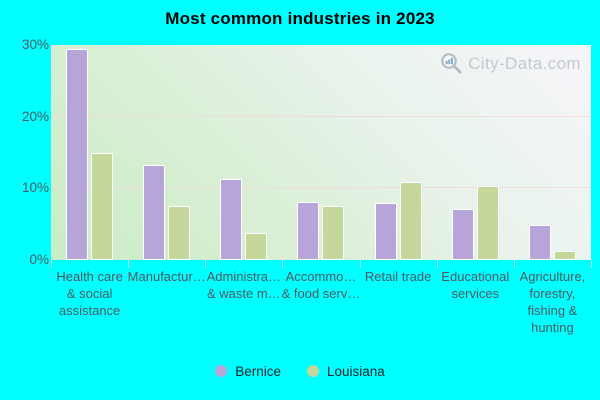  I want to click on x-axis-label-5: Retail trade, so click(398, 276).